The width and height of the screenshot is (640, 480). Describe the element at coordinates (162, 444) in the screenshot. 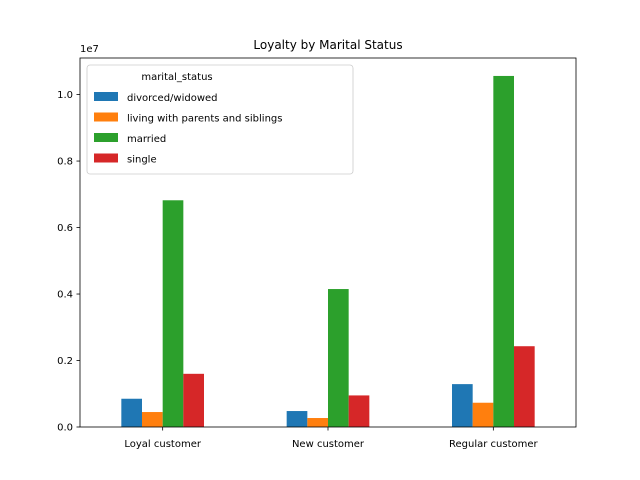

I see `x-tick-label: Loyal customer` at that location.